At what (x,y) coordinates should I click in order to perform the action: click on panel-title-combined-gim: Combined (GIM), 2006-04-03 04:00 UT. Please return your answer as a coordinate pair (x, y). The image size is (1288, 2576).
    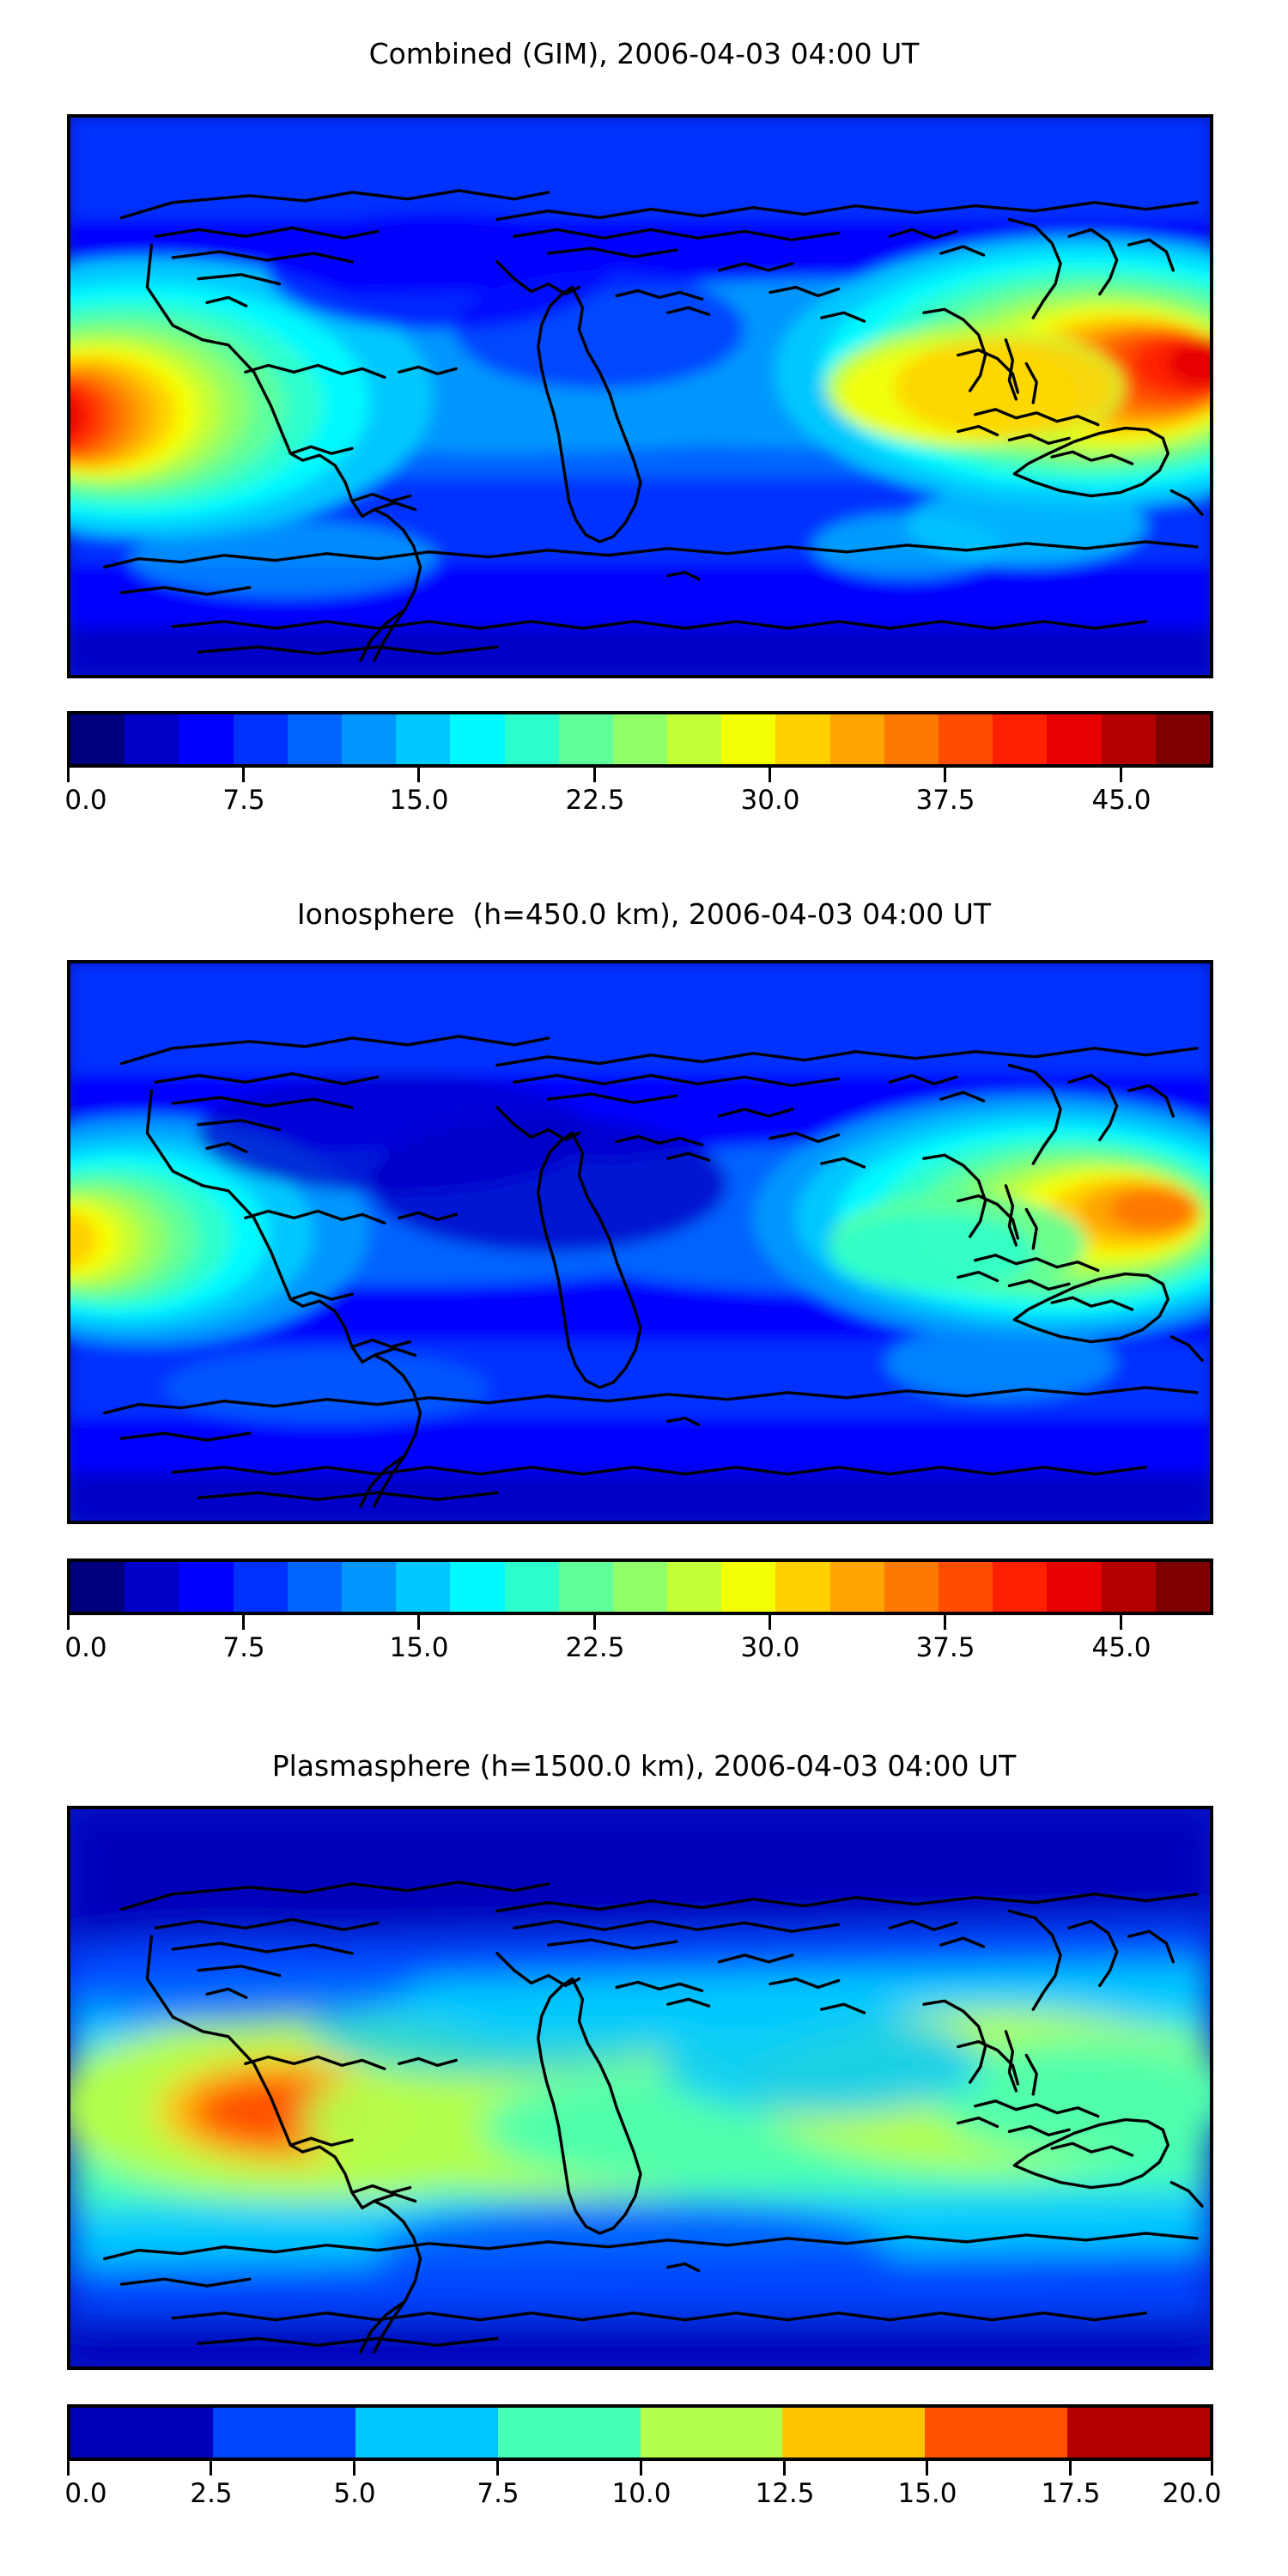
    Looking at the image, I should click on (644, 53).